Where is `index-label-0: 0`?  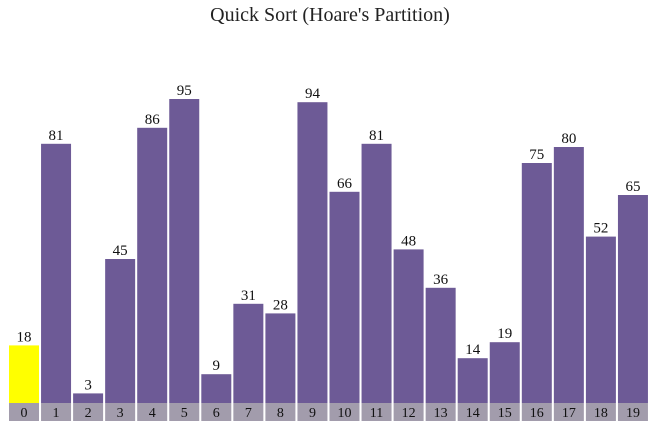
index-label-0: 0 is located at coordinates (24, 413).